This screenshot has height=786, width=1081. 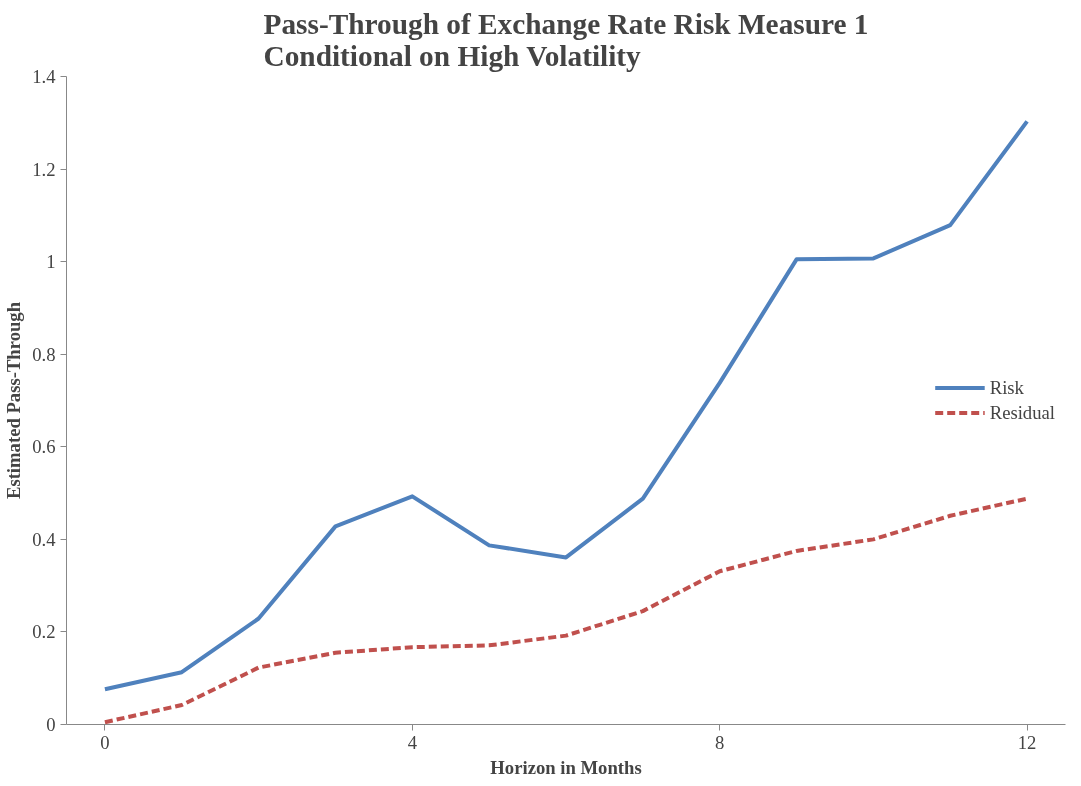 What do you see at coordinates (105, 742) in the screenshot?
I see `x-tick-label: 0` at bounding box center [105, 742].